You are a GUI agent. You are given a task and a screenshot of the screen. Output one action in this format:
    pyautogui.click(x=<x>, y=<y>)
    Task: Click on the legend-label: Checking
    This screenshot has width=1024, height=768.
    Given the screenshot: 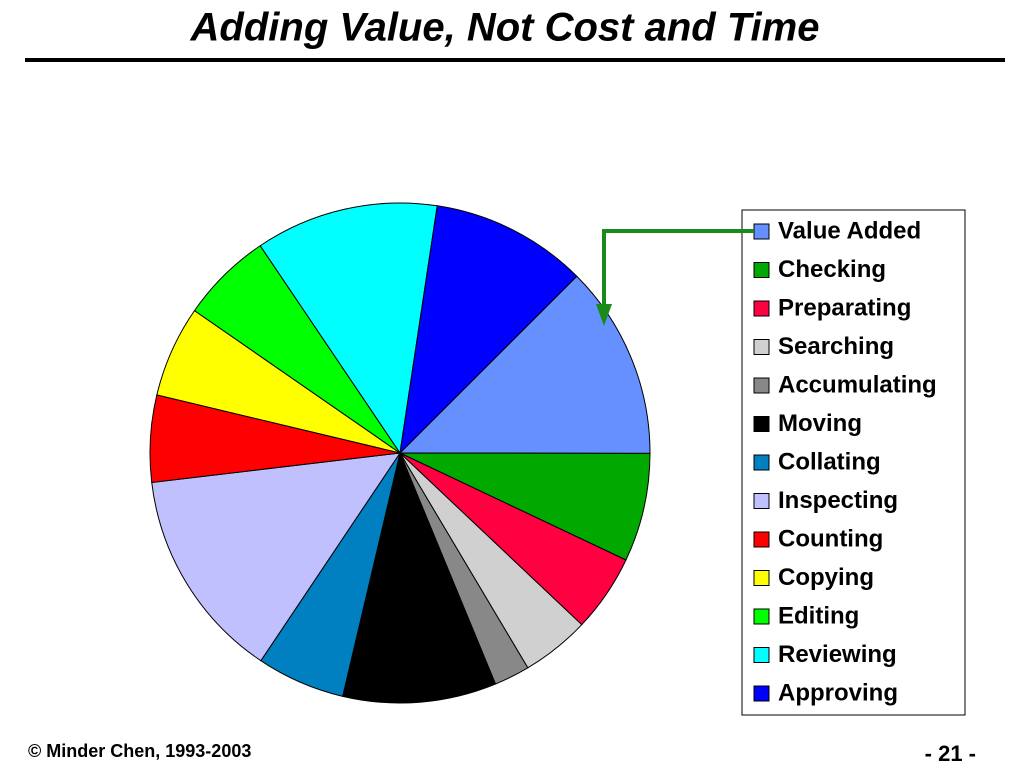 What is the action you would take?
    pyautogui.click(x=832, y=269)
    